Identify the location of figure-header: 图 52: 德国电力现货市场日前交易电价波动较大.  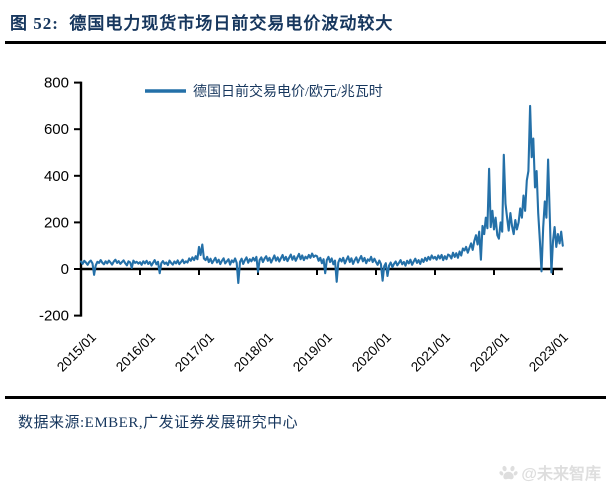
(305, 19).